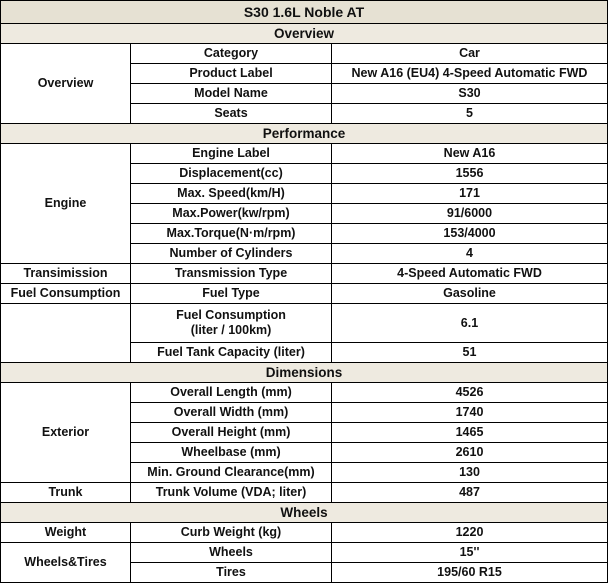 Image resolution: width=609 pixels, height=586 pixels. Describe the element at coordinates (304, 372) in the screenshot. I see `section-header: Dimensions` at that location.